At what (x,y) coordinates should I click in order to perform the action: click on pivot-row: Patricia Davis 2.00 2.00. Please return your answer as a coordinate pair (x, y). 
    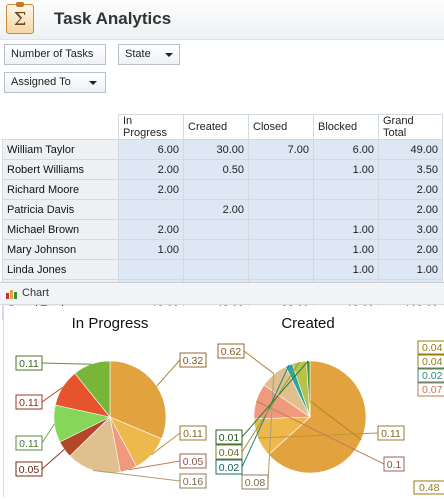
    Looking at the image, I should click on (222, 209).